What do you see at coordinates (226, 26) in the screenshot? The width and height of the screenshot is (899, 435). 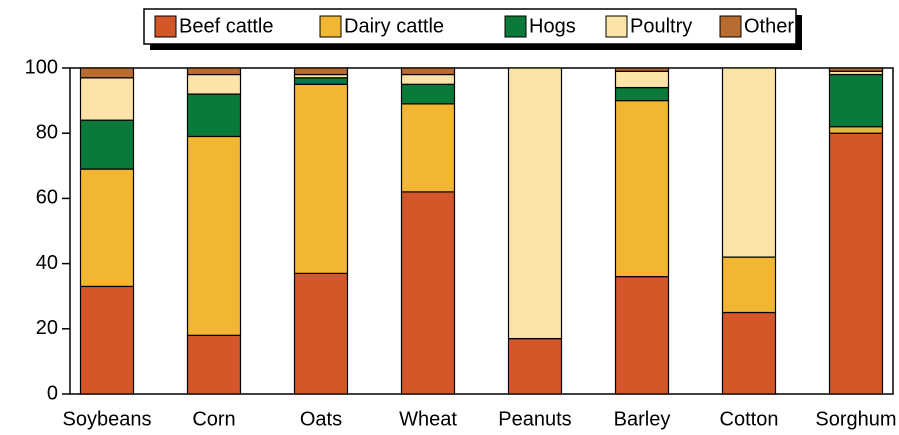 I see `legend-label: Beef cattle` at bounding box center [226, 26].